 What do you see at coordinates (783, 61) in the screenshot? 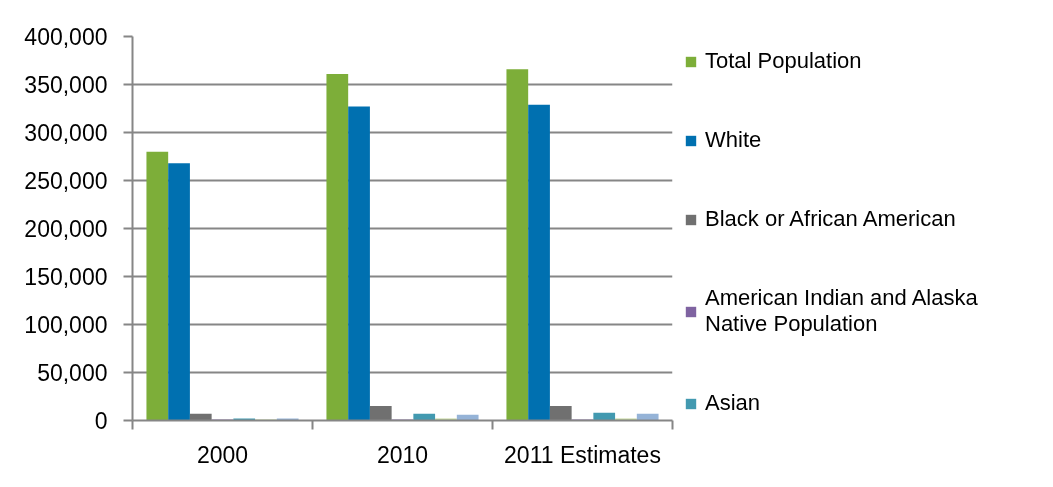
I see `legend-label: Total Population` at bounding box center [783, 61].